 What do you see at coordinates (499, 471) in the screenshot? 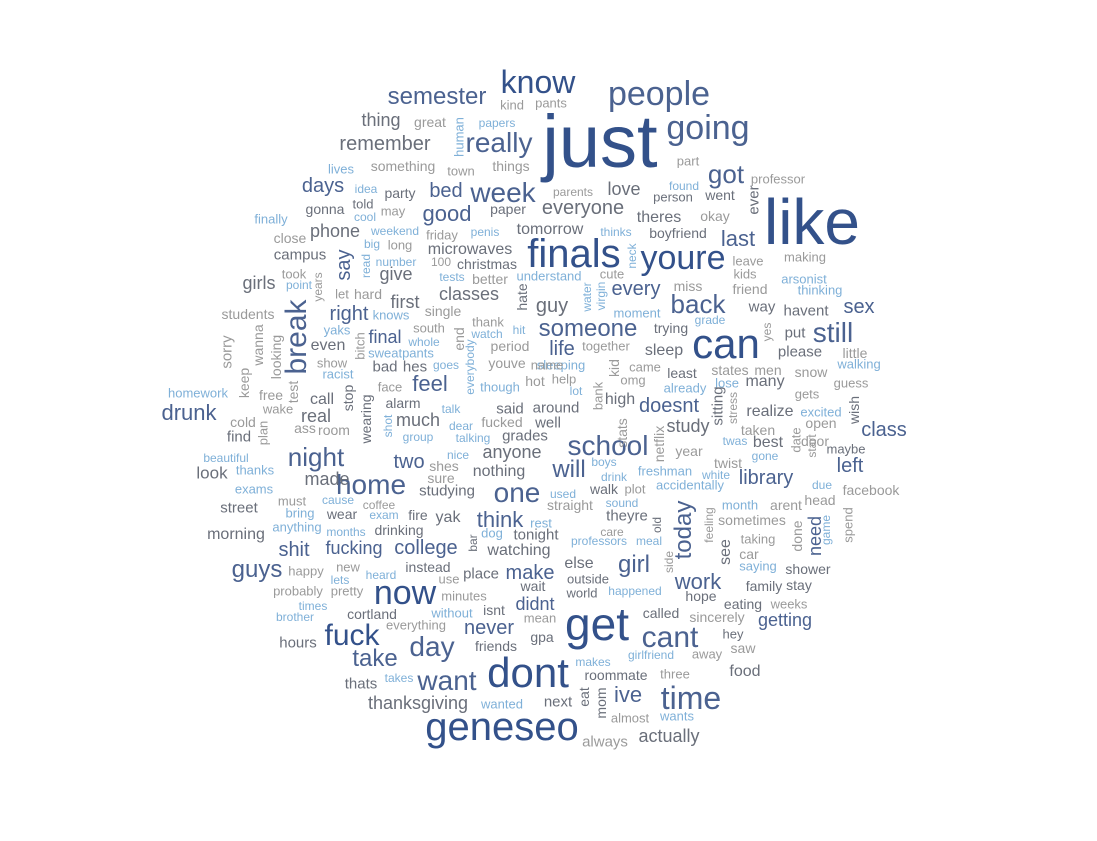
I see `word-nothing: nothing` at bounding box center [499, 471].